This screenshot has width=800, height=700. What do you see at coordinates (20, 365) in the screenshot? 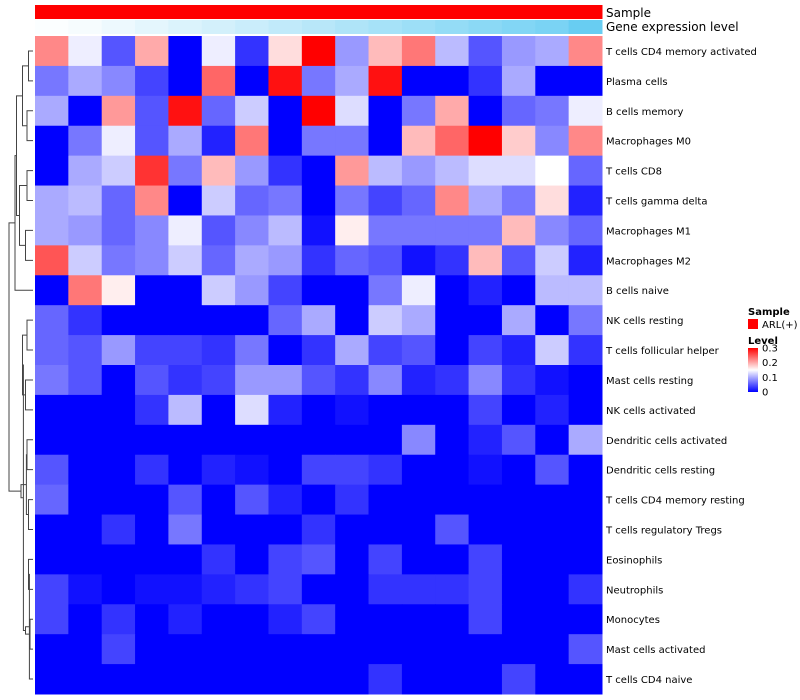
I see `row-dendrogram` at bounding box center [20, 365].